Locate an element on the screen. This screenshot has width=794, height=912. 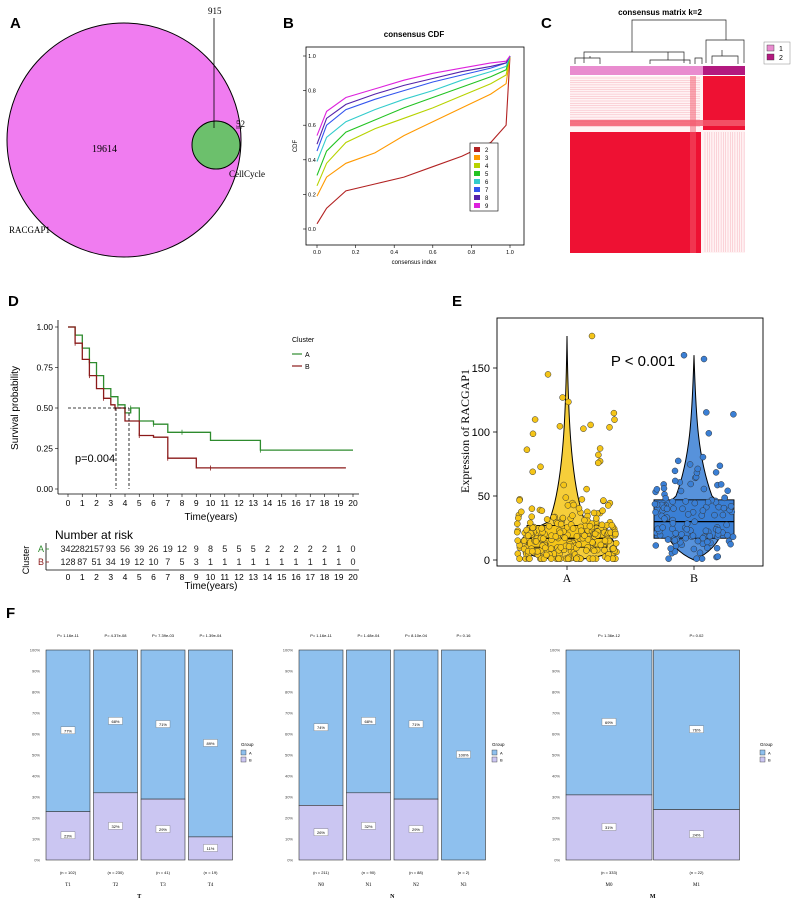
stacked-n-label: (n = 211) is located at coordinates (321, 872).